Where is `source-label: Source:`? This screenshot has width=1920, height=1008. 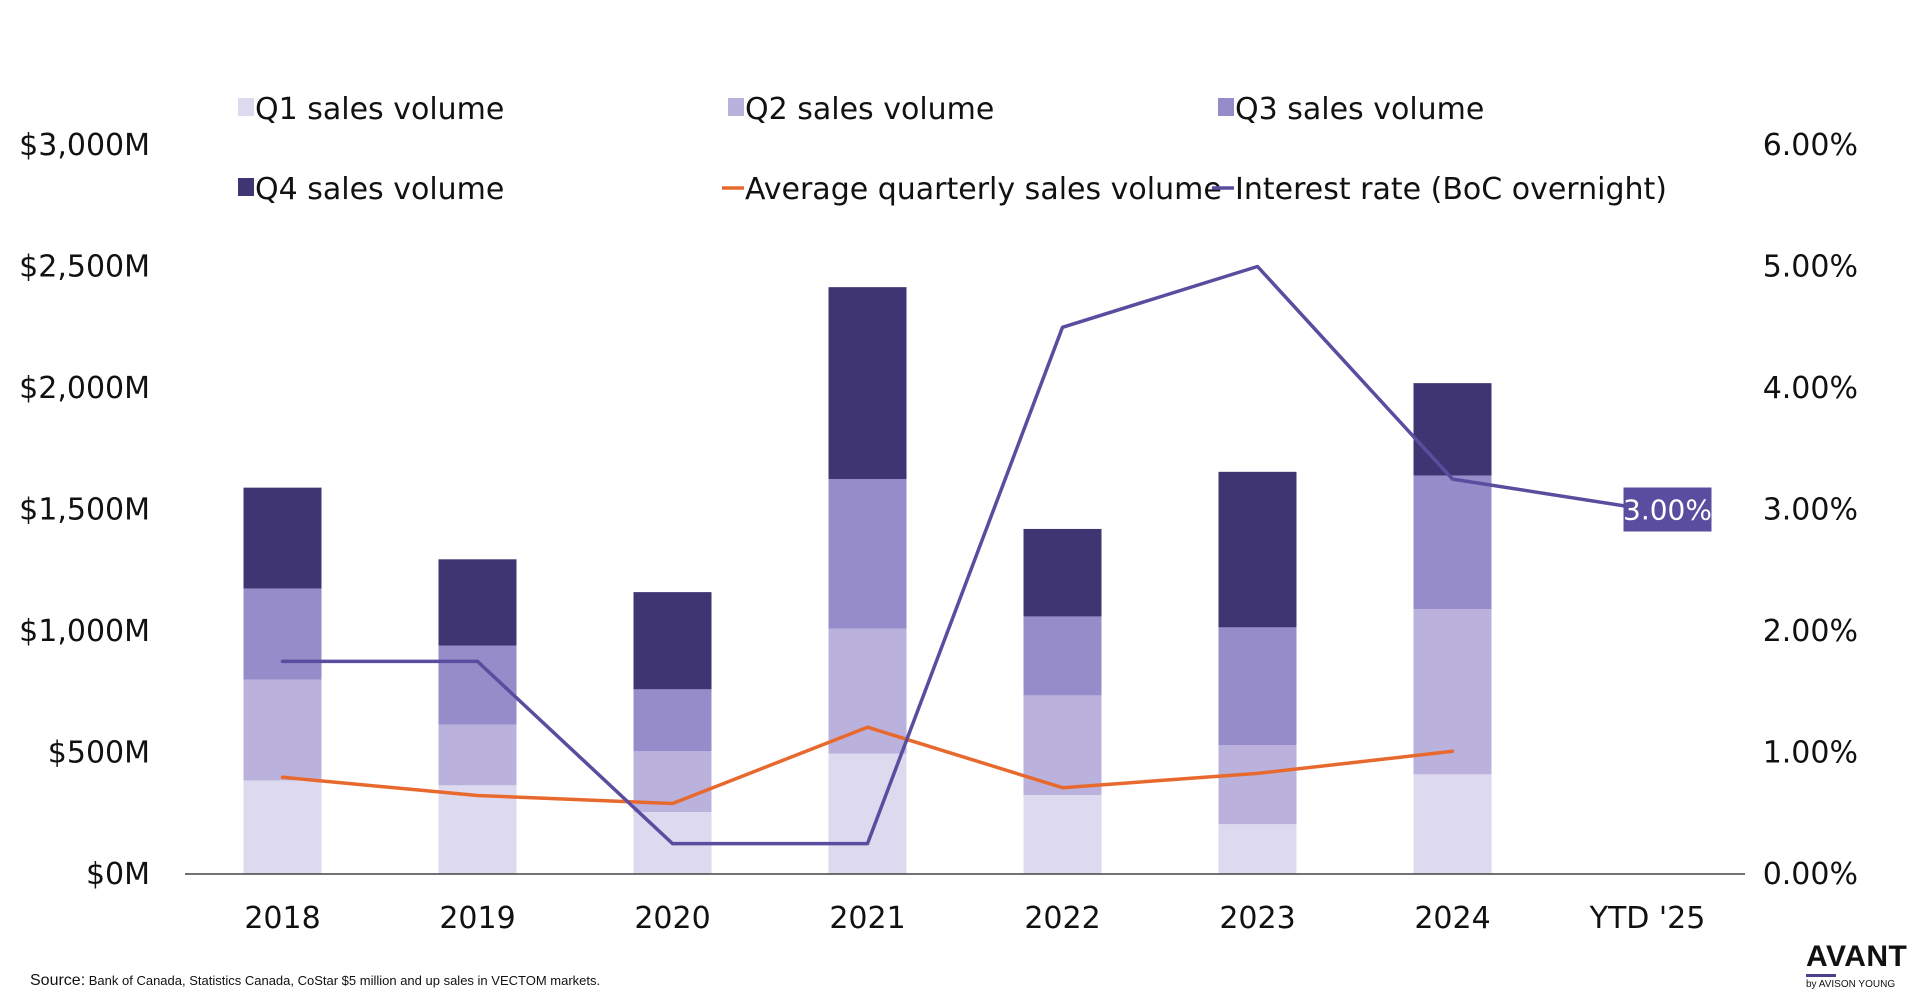
source-label: Source: is located at coordinates (58, 980).